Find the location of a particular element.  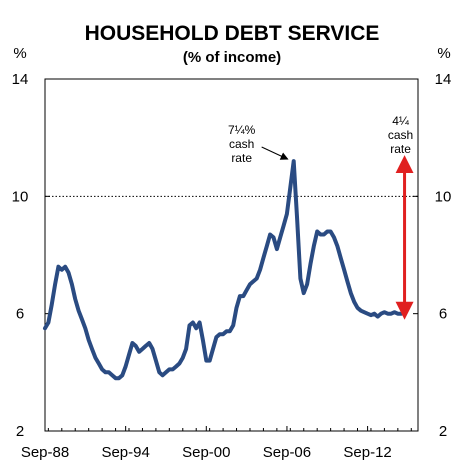

y-tick-label-left: 14 is located at coordinates (20, 79).